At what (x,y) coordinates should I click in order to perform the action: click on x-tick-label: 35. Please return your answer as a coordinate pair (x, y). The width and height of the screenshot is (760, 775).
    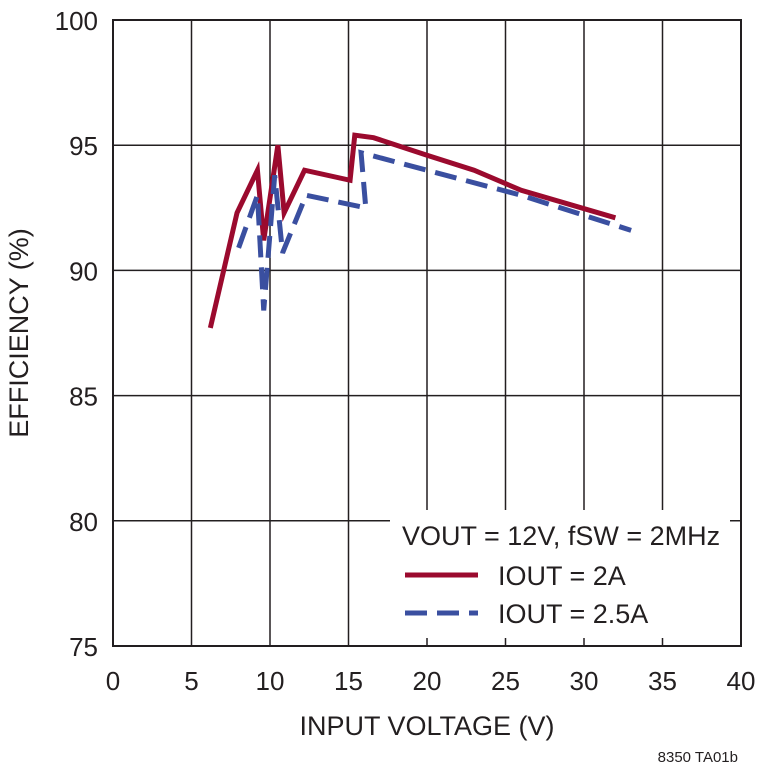
    Looking at the image, I should click on (662, 681).